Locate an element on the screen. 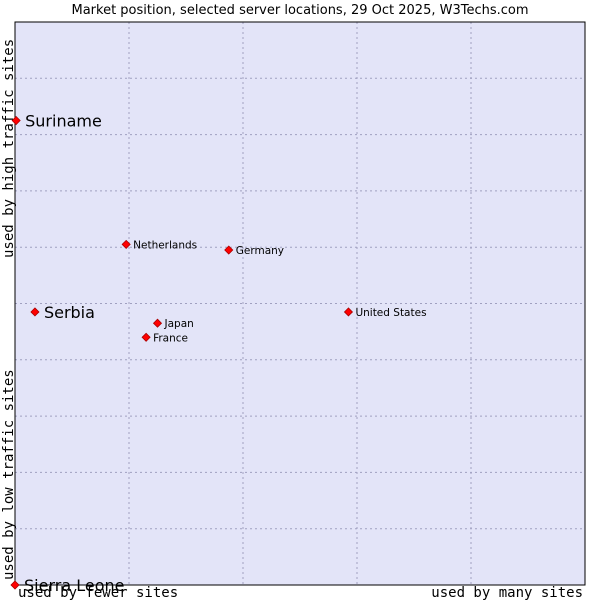 The image size is (600, 600). data-point: Sierra Leone is located at coordinates (67, 585).